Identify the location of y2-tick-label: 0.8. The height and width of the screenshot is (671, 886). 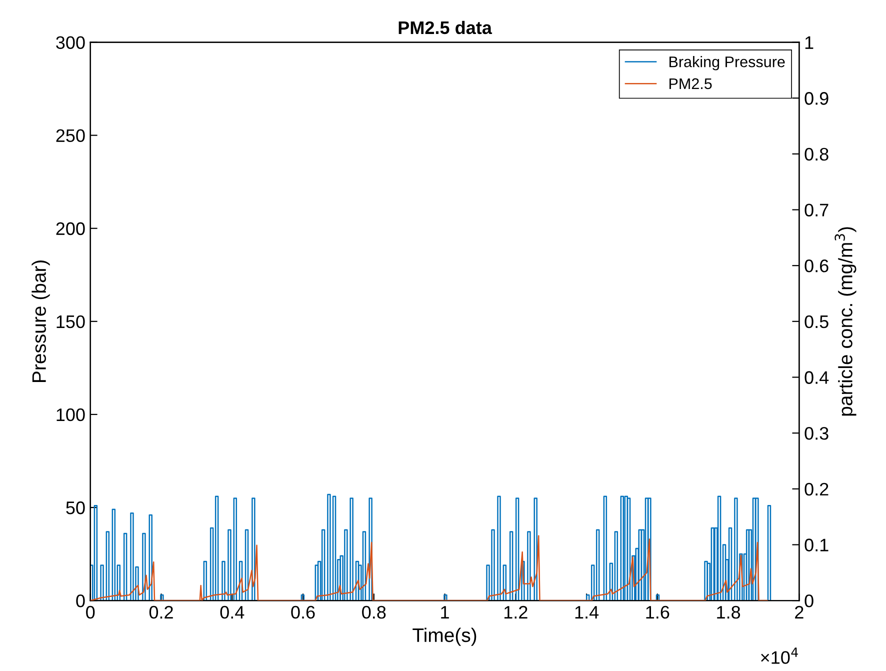
(816, 154).